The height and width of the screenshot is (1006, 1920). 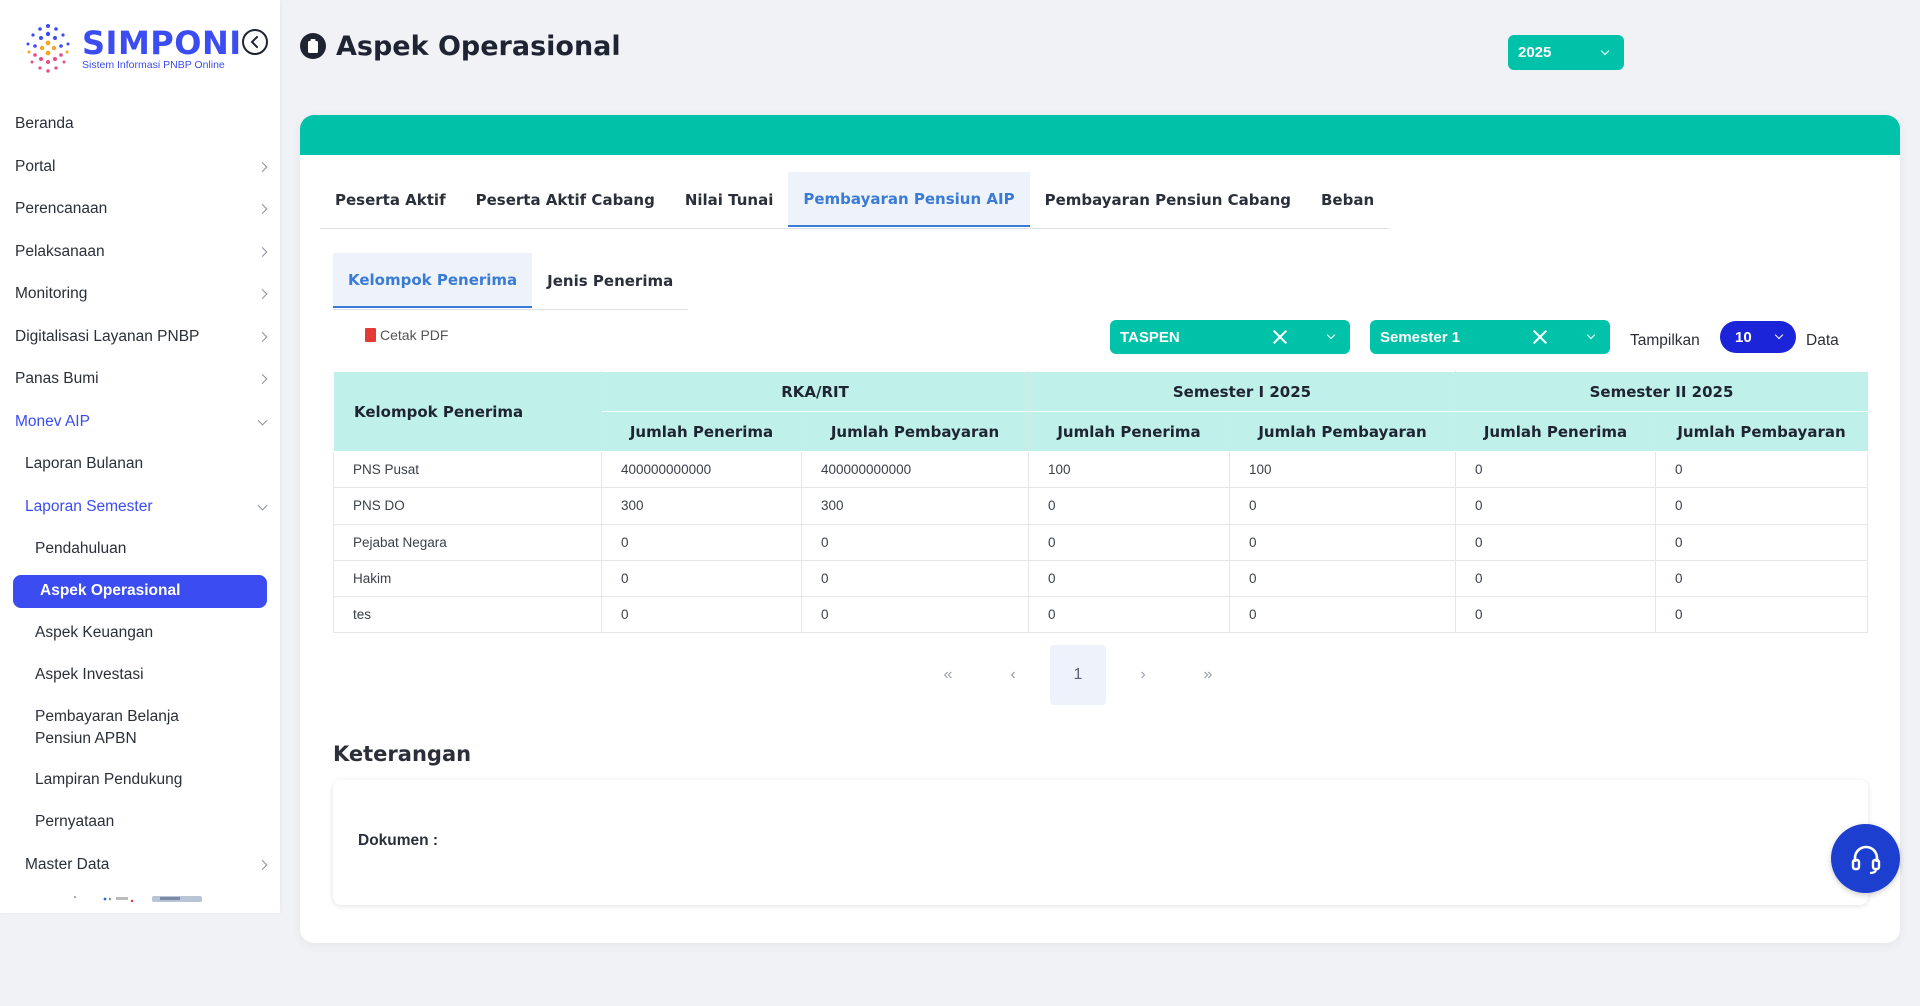 What do you see at coordinates (145, 898) in the screenshot?
I see `sidebar-footer-logos` at bounding box center [145, 898].